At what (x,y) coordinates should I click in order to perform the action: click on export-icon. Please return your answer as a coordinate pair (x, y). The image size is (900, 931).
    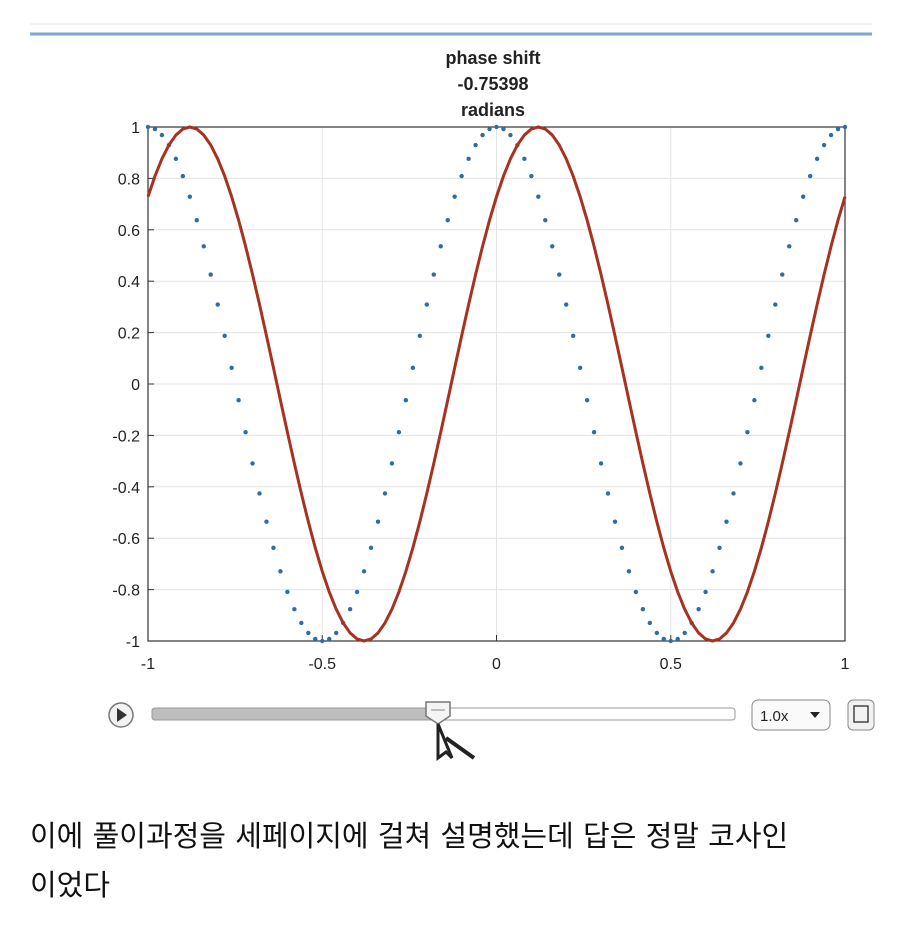
    Looking at the image, I should click on (861, 714).